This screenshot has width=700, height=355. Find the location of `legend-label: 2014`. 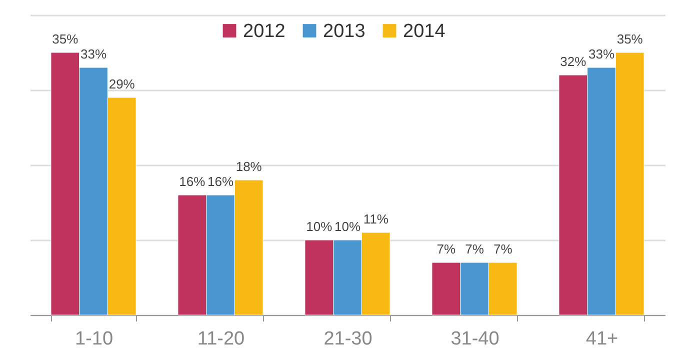

legend-label: 2014 is located at coordinates (424, 31).